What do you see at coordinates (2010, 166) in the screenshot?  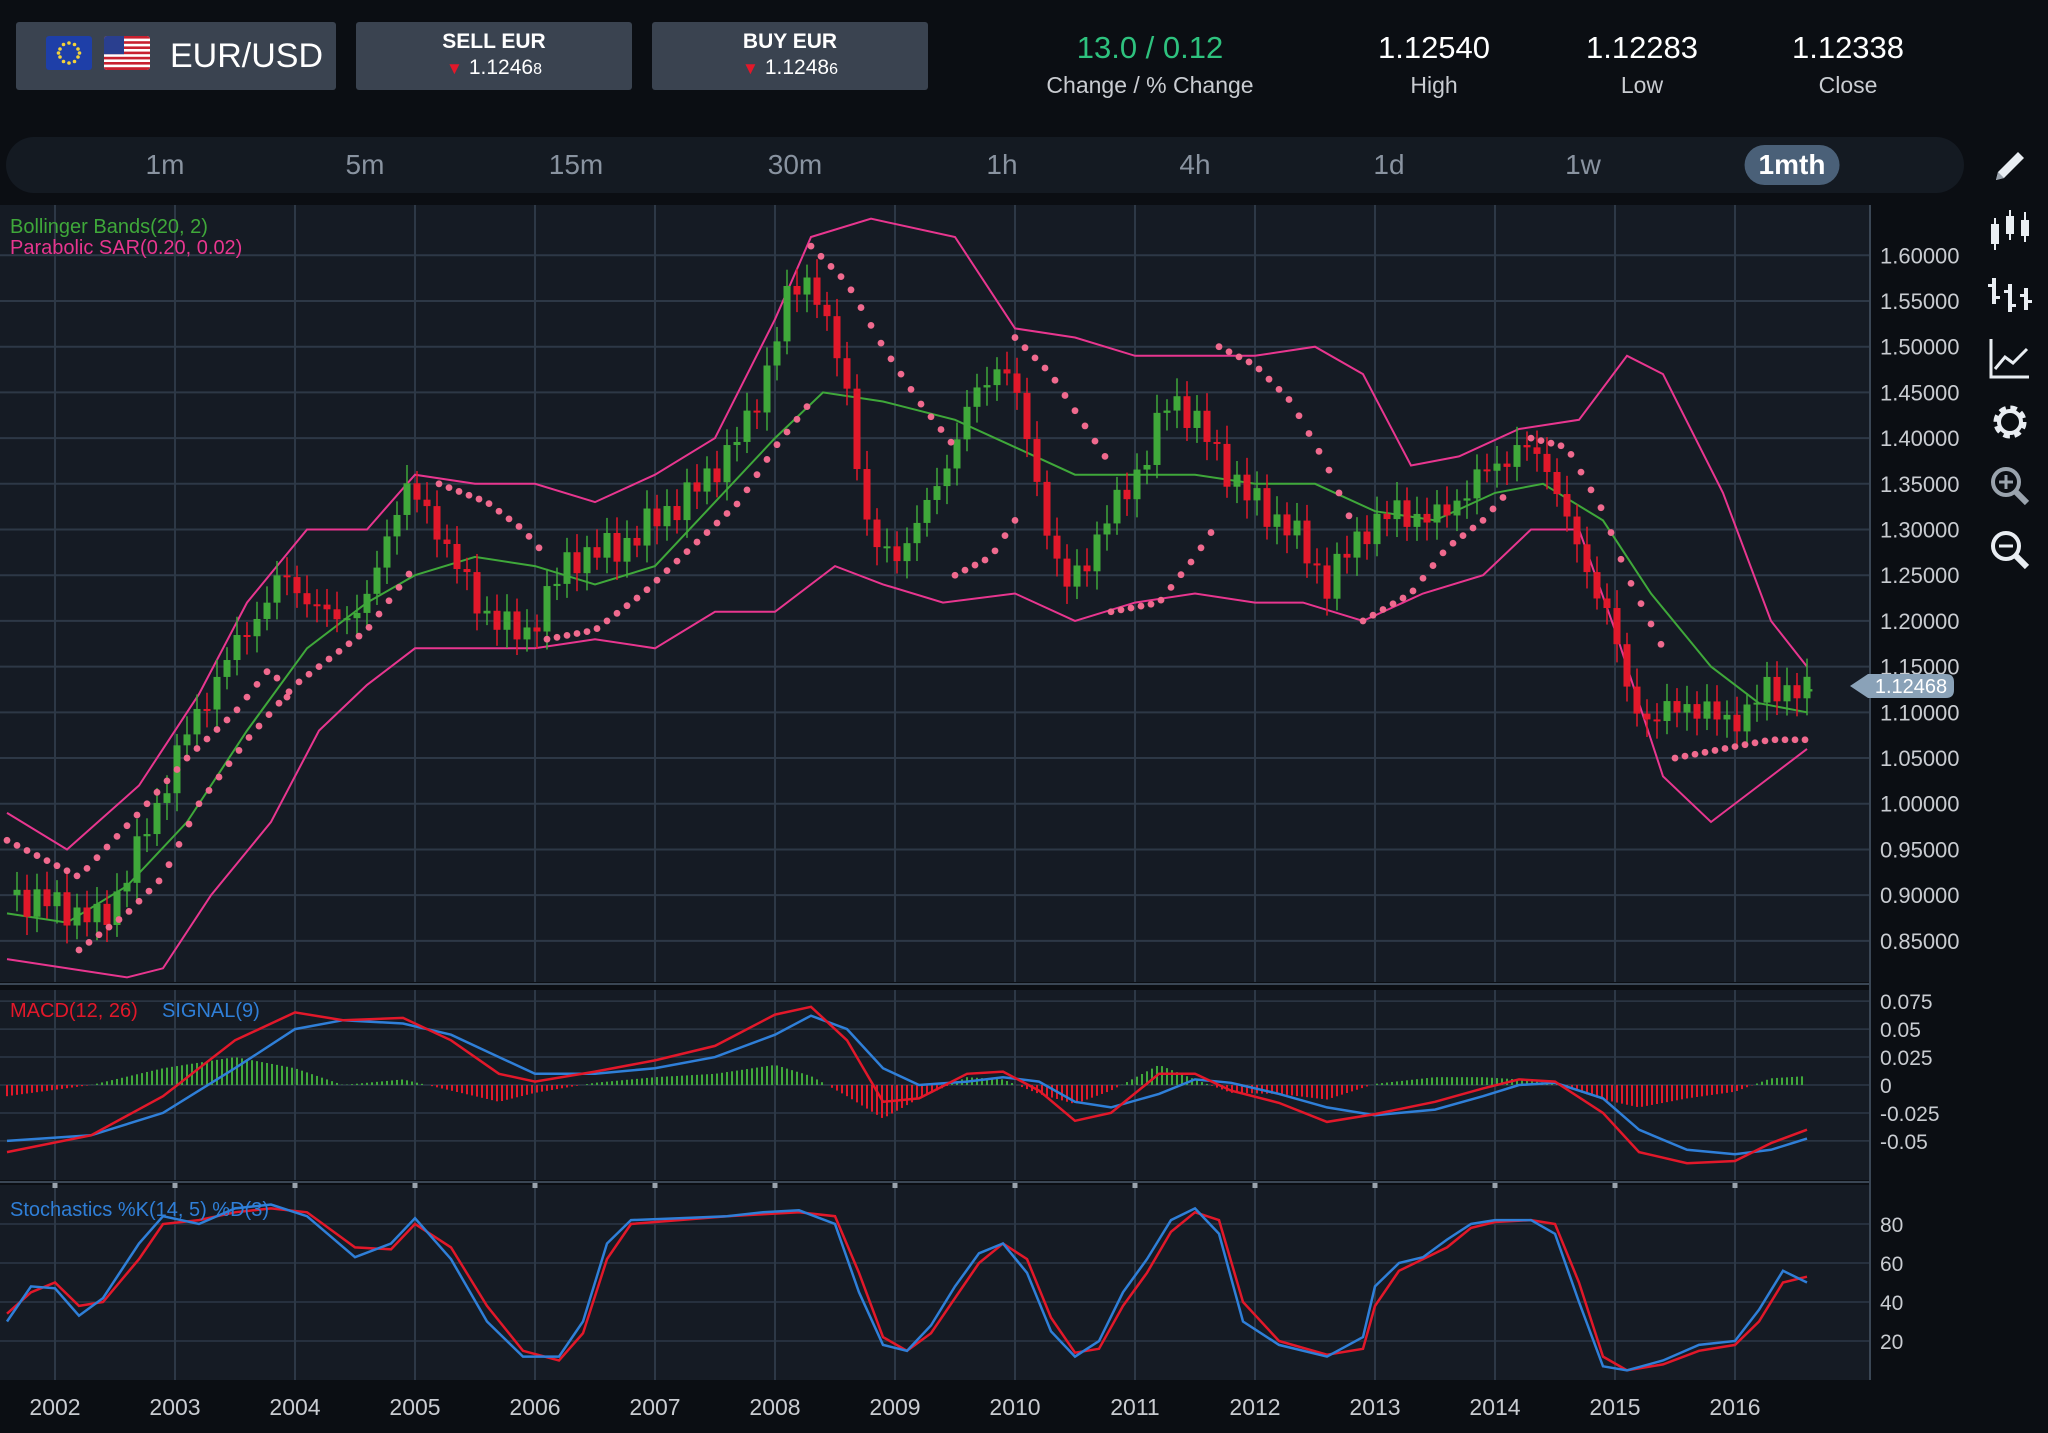 I see `pencil-icon` at bounding box center [2010, 166].